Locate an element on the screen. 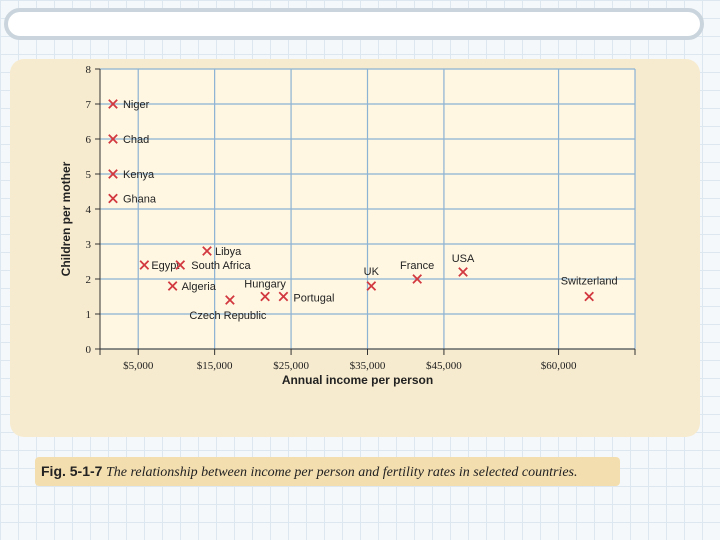 This screenshot has height=540, width=720. y-tick-label: 1 is located at coordinates (89, 315).